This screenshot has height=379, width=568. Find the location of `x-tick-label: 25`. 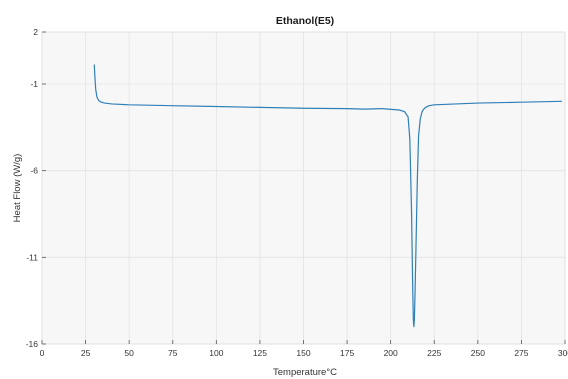

x-tick-label: 25 is located at coordinates (86, 353).